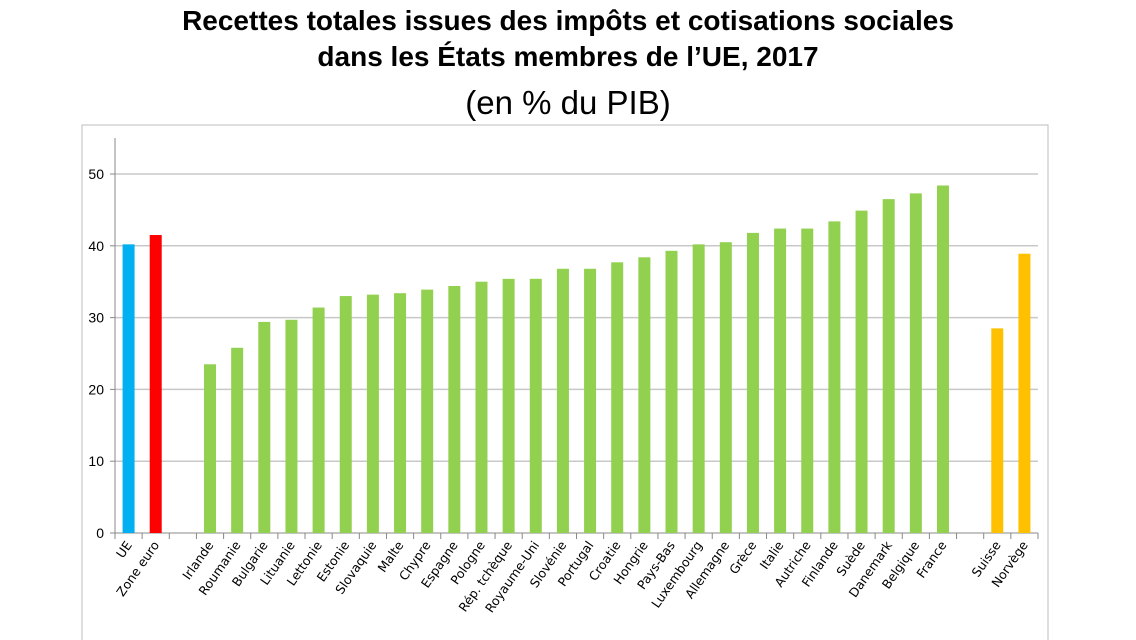  What do you see at coordinates (644, 395) in the screenshot?
I see `bar-hongrie` at bounding box center [644, 395].